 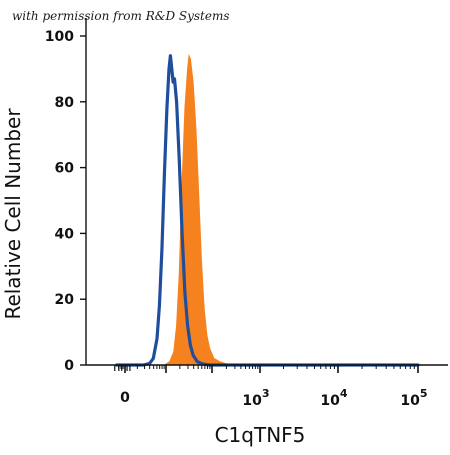 What do you see at coordinates (13, 214) in the screenshot?
I see `y-axis-title: Relative Cell Number` at bounding box center [13, 214].